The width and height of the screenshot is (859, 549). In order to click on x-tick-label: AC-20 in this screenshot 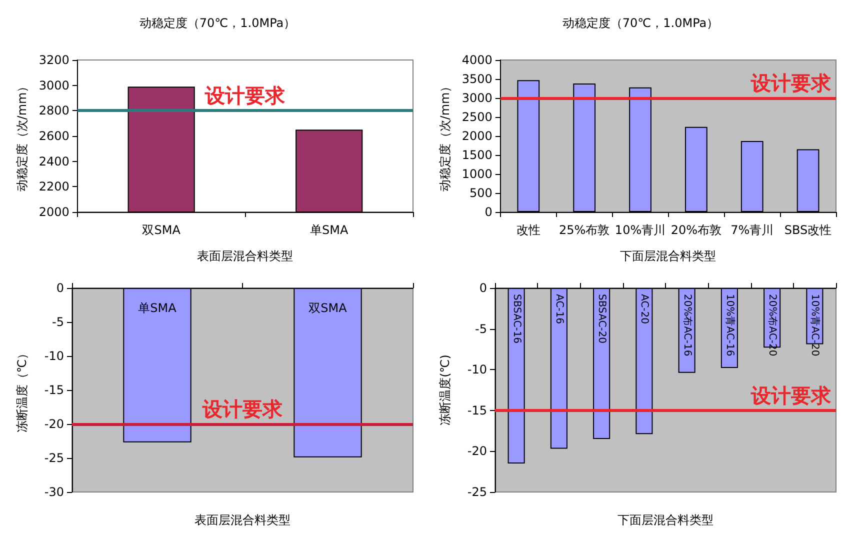, I will do `click(644, 309)`.